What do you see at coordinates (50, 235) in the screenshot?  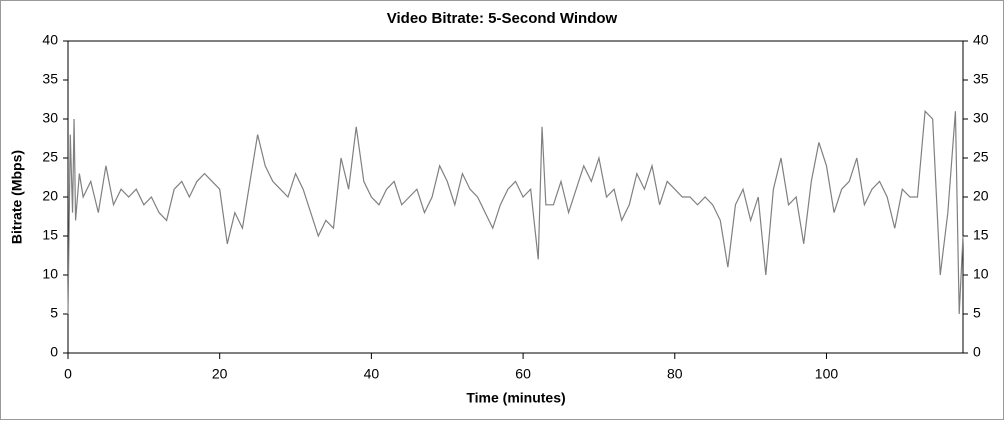 I see `y-tick-label: 15` at bounding box center [50, 235].